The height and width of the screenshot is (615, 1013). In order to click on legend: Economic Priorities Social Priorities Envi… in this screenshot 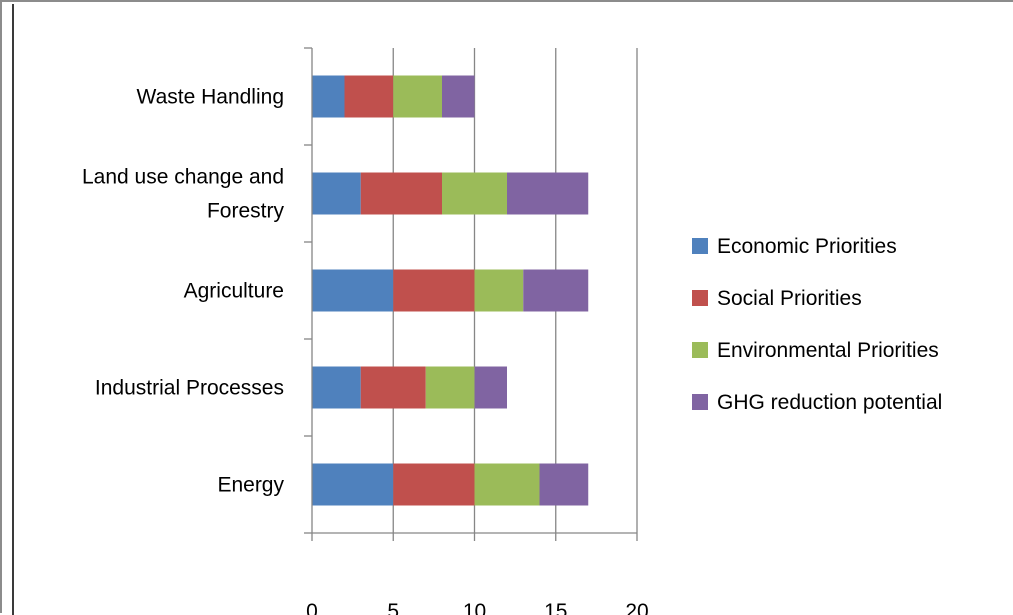, I will do `click(817, 324)`.